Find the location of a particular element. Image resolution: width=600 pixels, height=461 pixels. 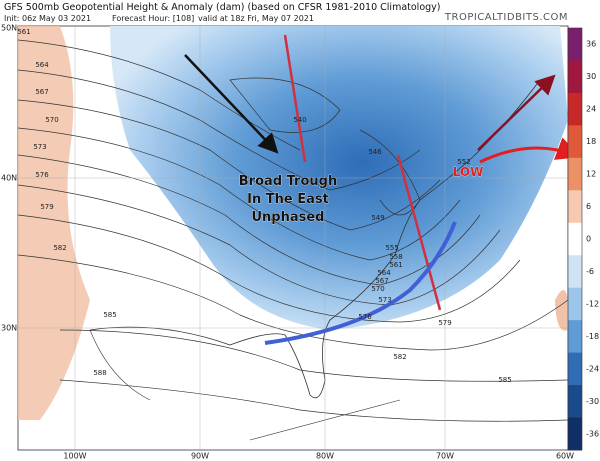

colorbar-label: 6 is located at coordinates (588, 206).